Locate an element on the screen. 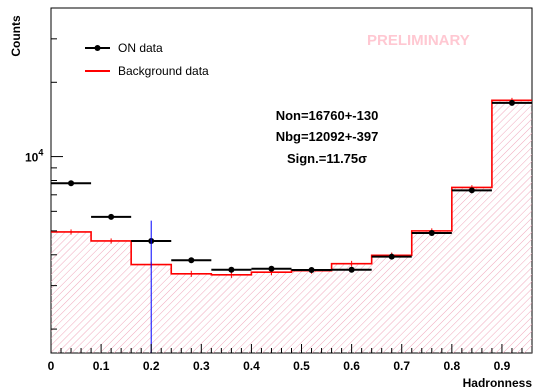 The width and height of the screenshot is (537, 392). stats-nbg: Nbg=12092+-397 is located at coordinates (327, 136).